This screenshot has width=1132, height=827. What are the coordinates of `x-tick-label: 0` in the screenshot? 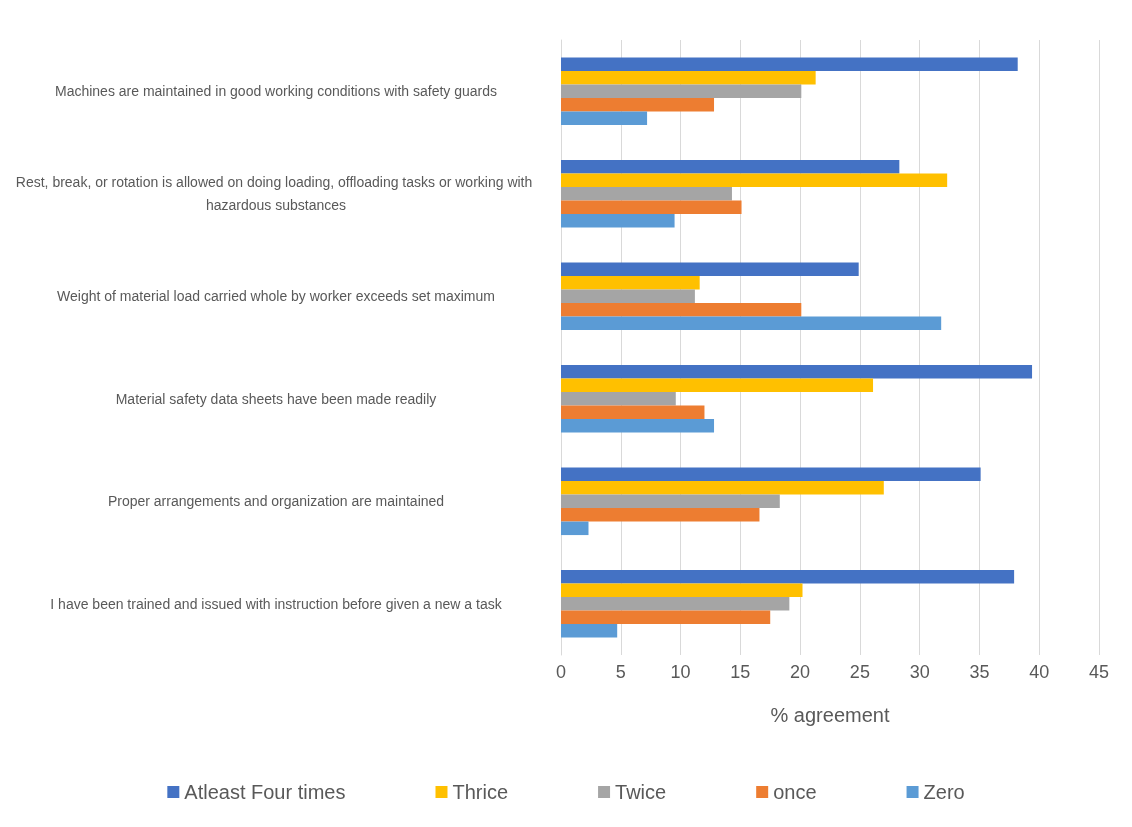 It's located at (561, 672).